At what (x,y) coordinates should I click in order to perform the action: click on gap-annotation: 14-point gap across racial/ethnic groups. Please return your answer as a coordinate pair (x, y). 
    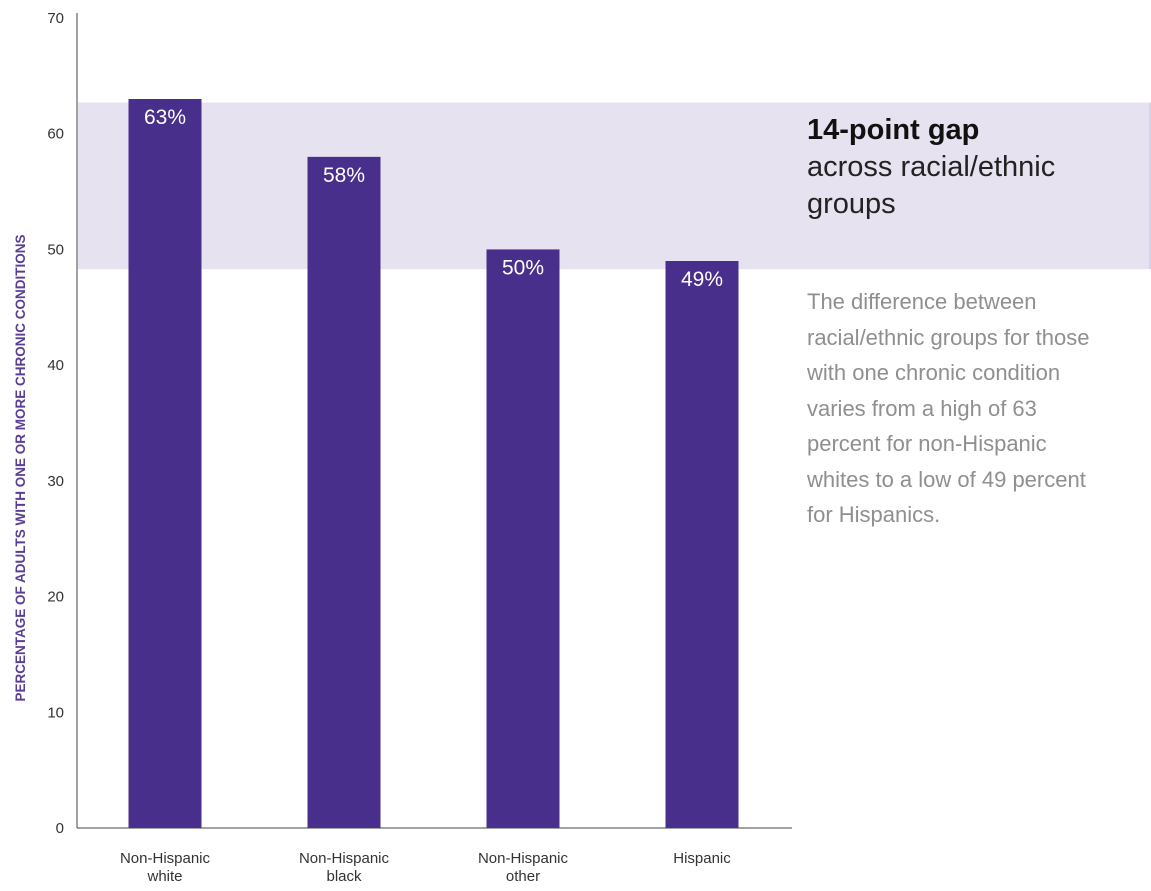
    Looking at the image, I should click on (979, 167).